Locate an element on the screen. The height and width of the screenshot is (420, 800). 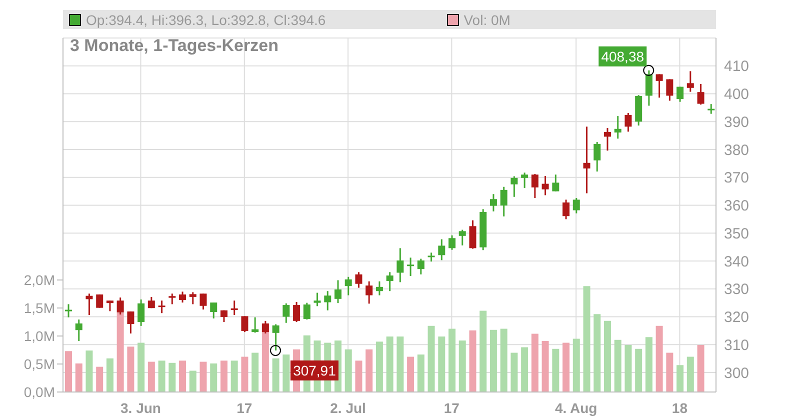
x-tick-label: 2. Jul is located at coordinates (348, 408).